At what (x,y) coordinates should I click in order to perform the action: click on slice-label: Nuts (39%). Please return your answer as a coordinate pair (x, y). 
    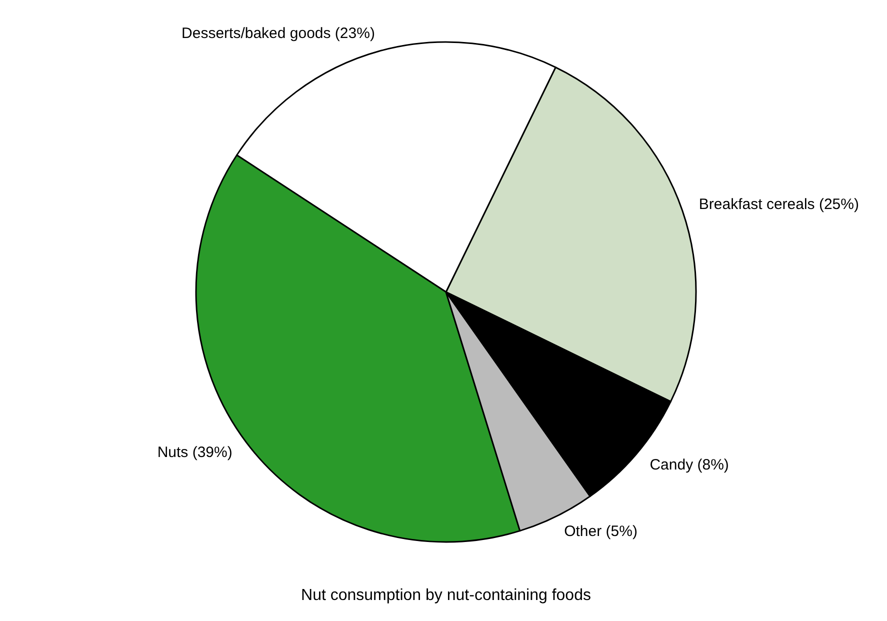
    Looking at the image, I should click on (194, 452).